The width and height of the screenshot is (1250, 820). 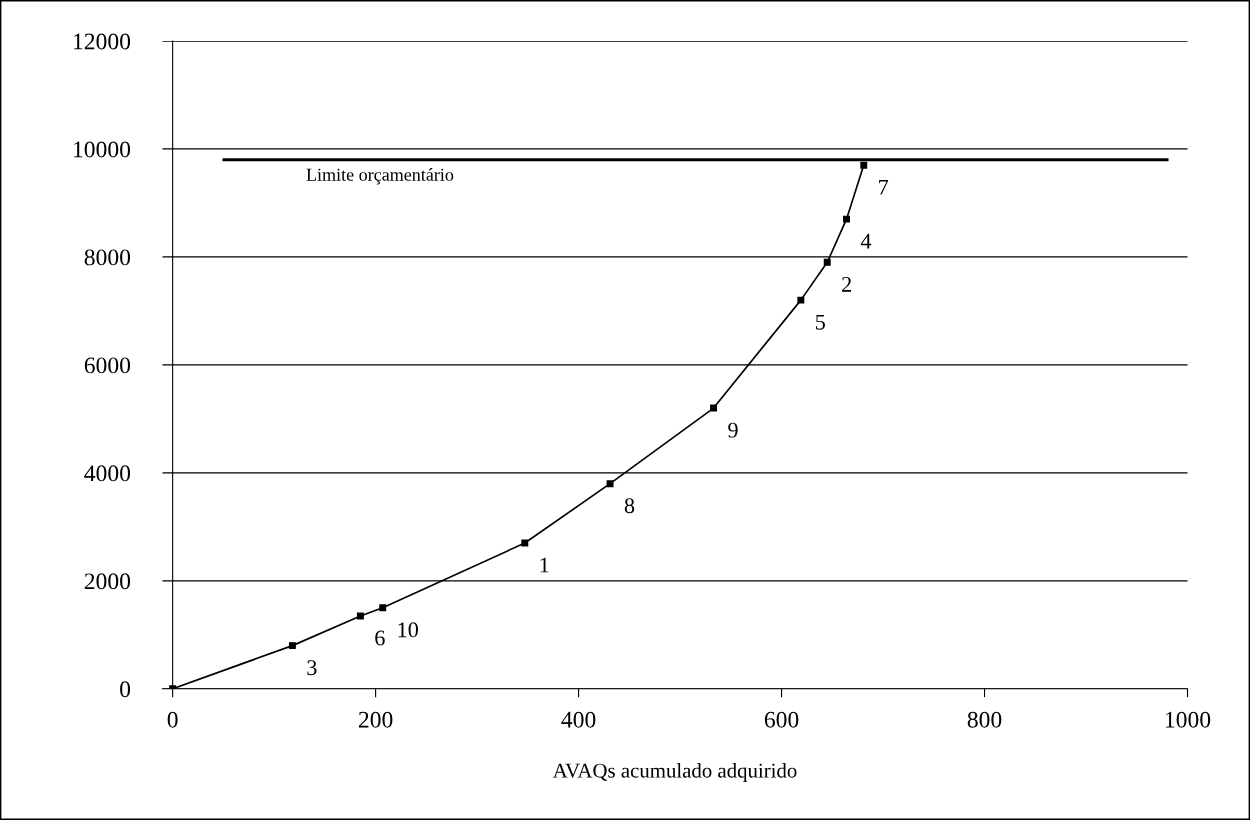 What do you see at coordinates (380, 638) in the screenshot?
I see `annotation: 6` at bounding box center [380, 638].